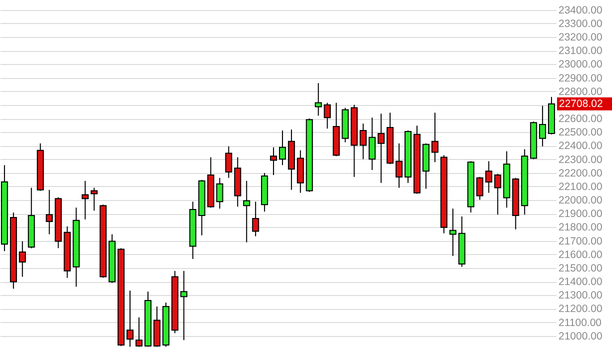 The width and height of the screenshot is (612, 349). I want to click on y-tick-label: 22500.00, so click(580, 132).